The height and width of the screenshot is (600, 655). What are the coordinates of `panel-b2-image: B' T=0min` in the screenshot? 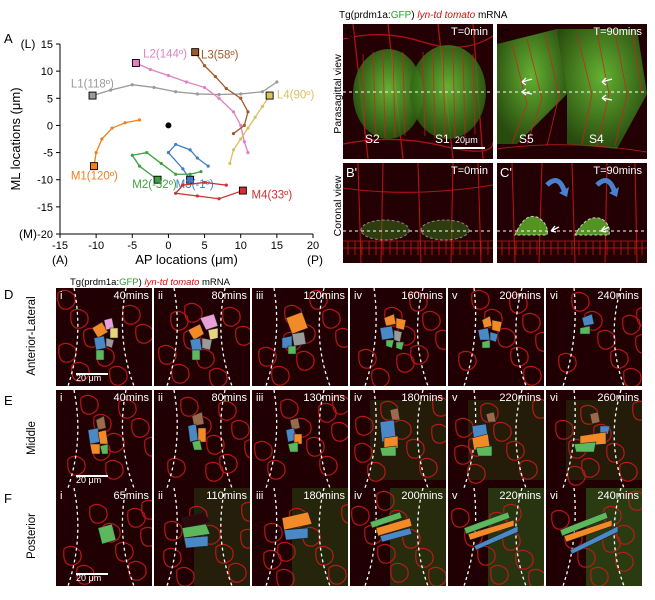 It's located at (418, 213).